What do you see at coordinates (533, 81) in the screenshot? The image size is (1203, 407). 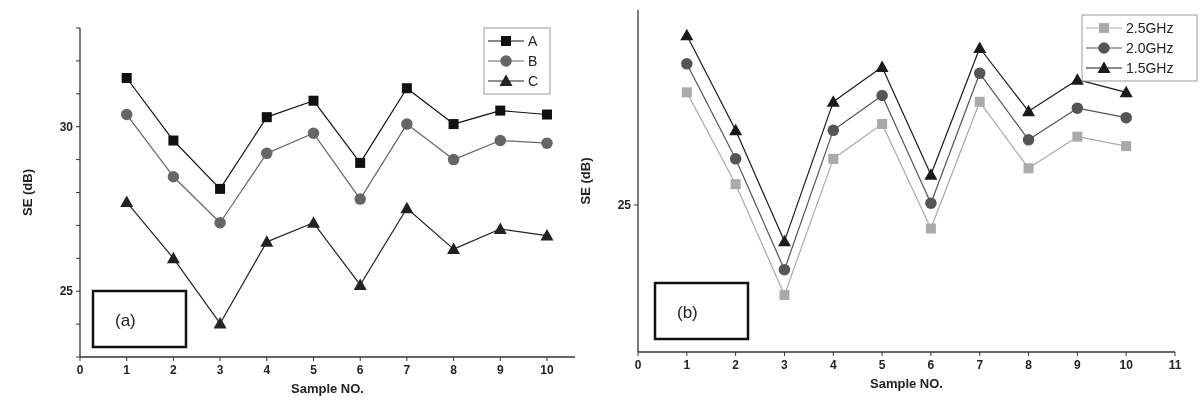 I see `legend-label: C` at bounding box center [533, 81].